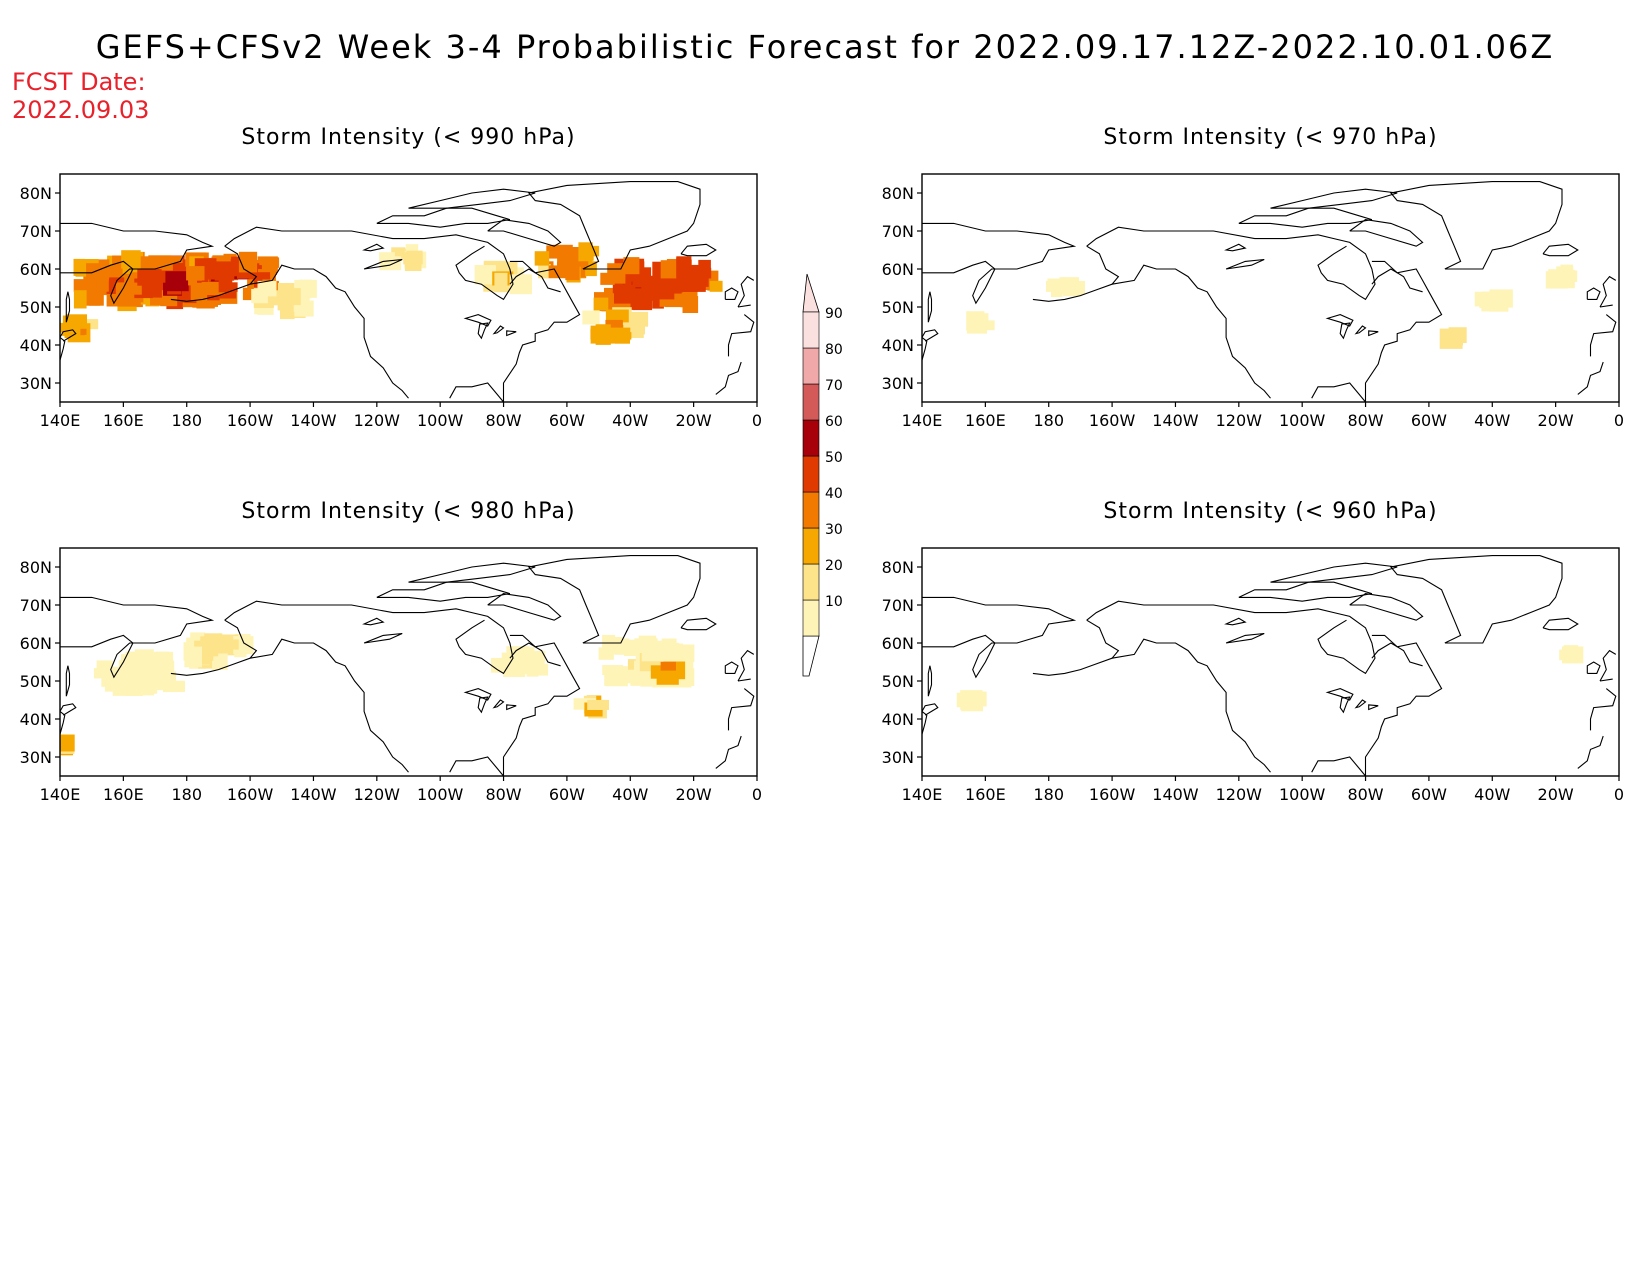 This screenshot has width=1650, height=1275. I want to click on lat-tick-label: 40N, so click(898, 345).